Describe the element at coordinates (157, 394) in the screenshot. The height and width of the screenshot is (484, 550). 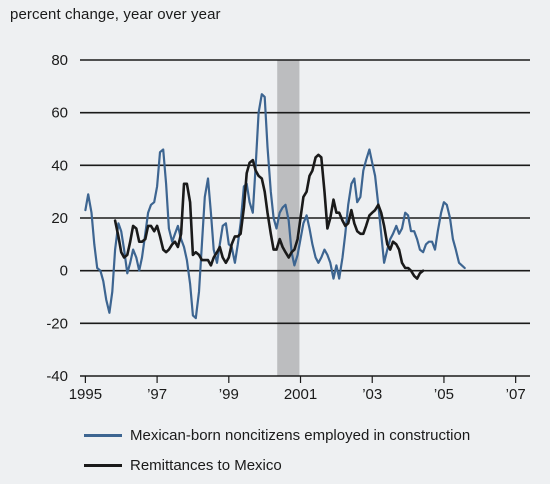
I see `x-tick-label: ’97` at that location.